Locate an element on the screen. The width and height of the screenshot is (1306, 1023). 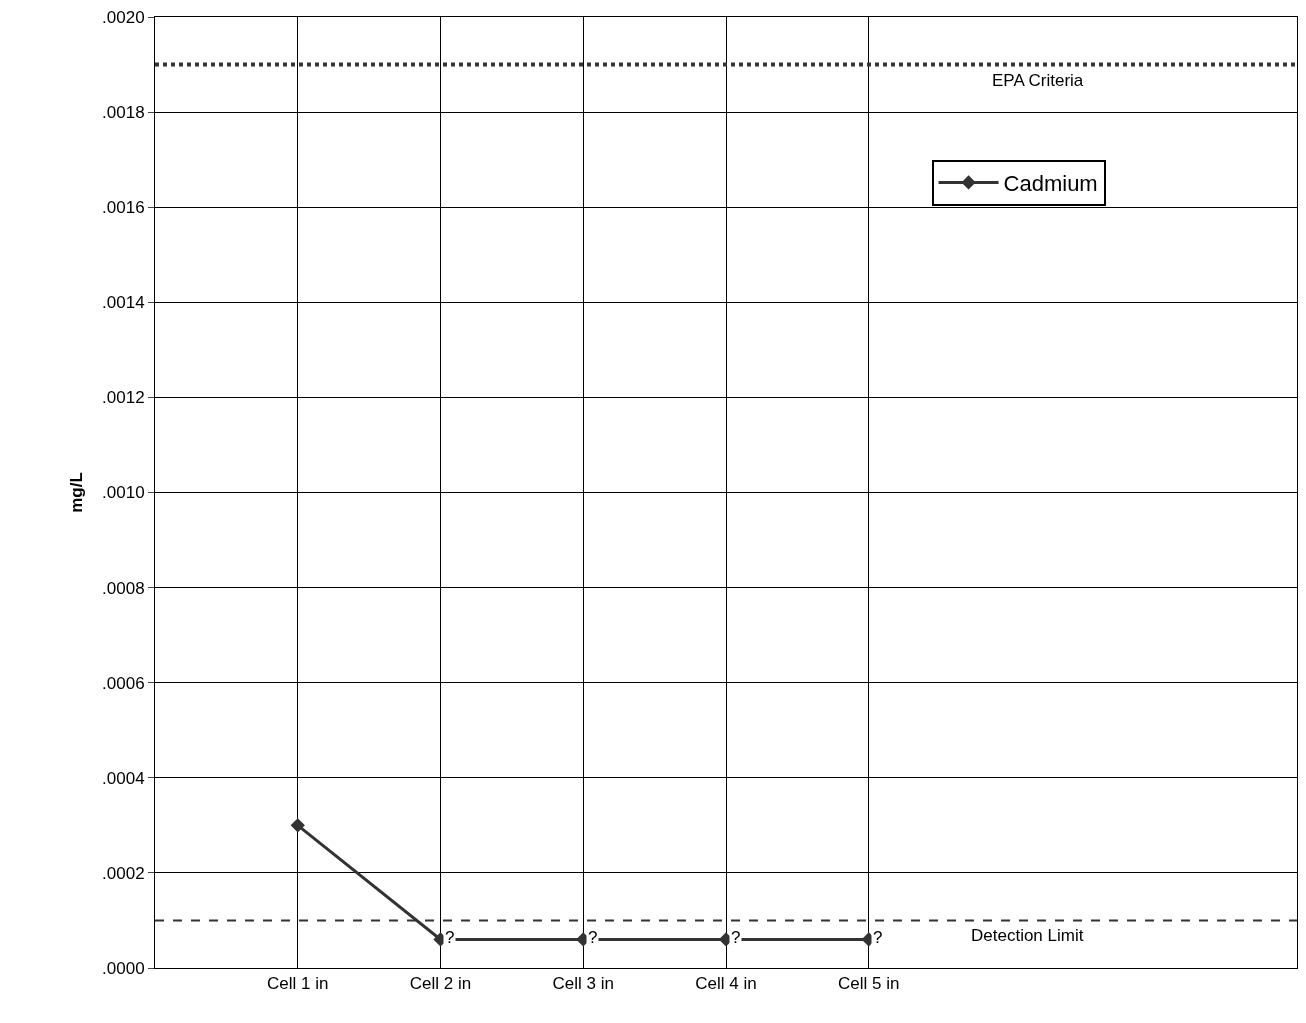
y-tick-label: .0006 is located at coordinates (123, 683).